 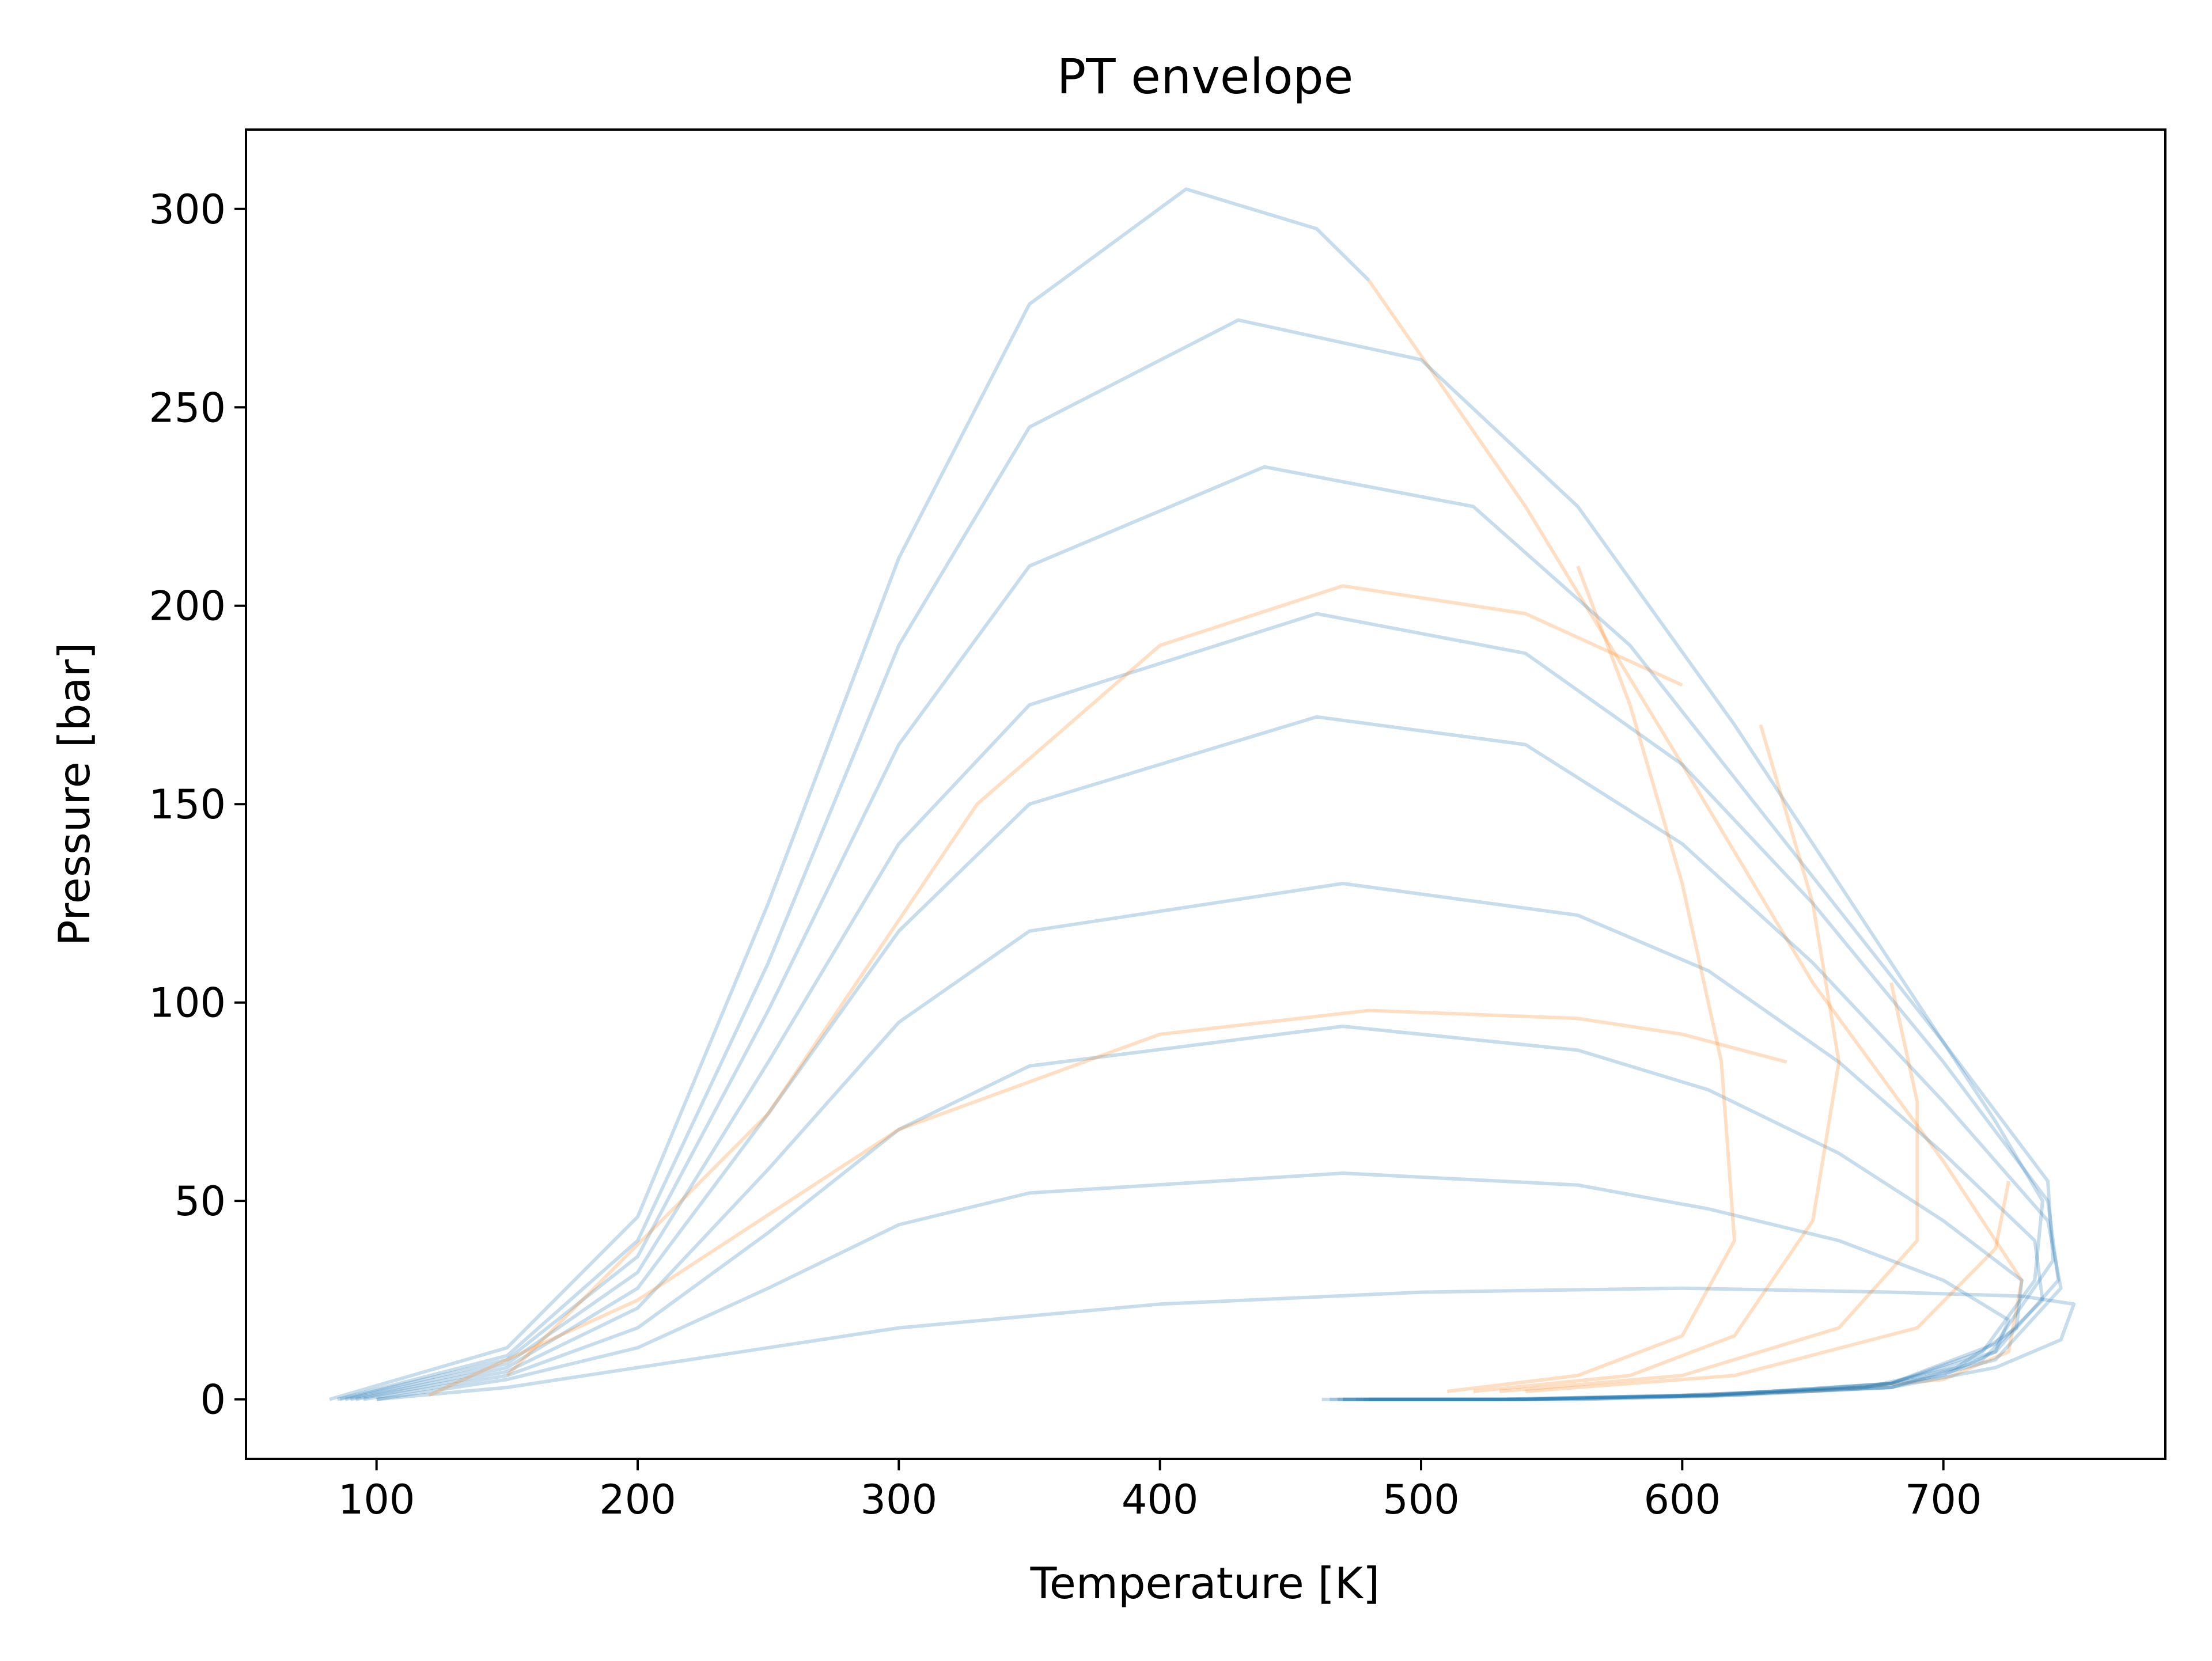 What do you see at coordinates (637, 1499) in the screenshot?
I see `x-tick-label: 200` at bounding box center [637, 1499].